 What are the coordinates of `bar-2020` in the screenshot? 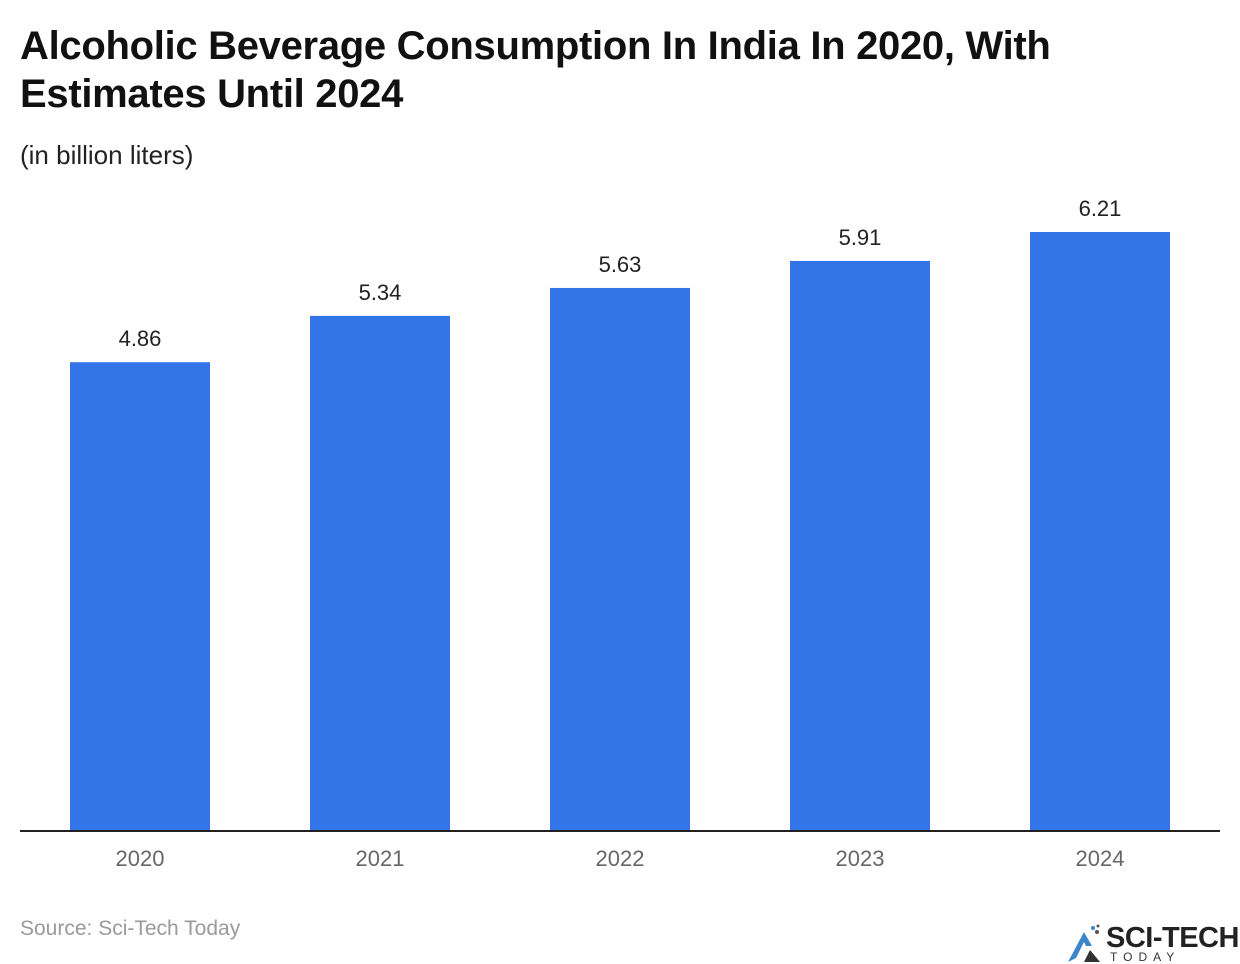 It's located at (140, 596).